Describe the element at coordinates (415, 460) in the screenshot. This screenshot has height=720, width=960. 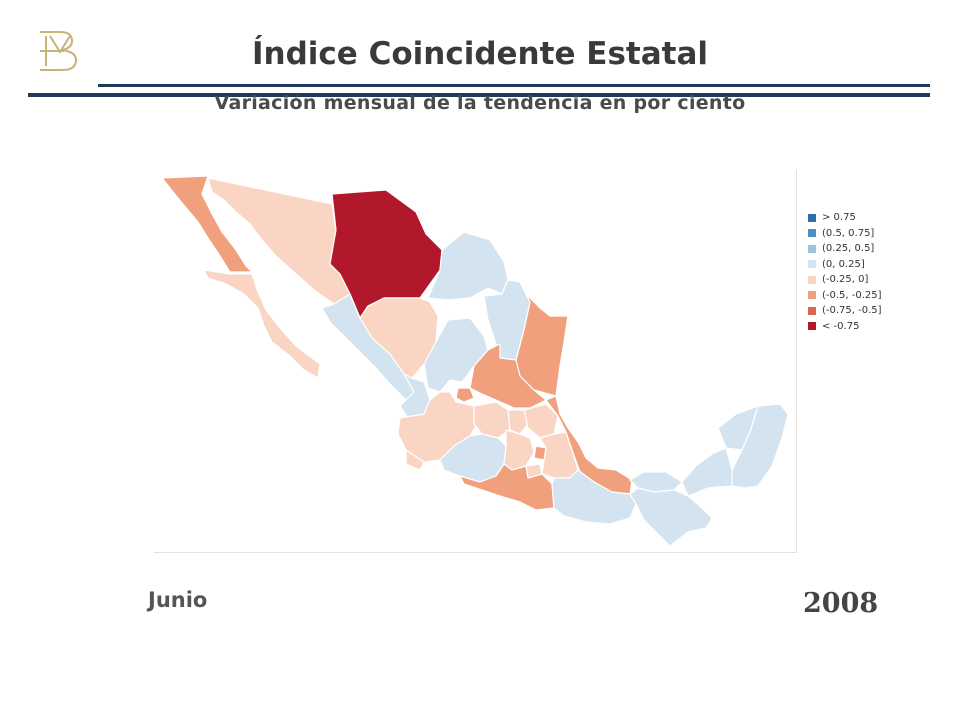
I see `state-colima` at that location.